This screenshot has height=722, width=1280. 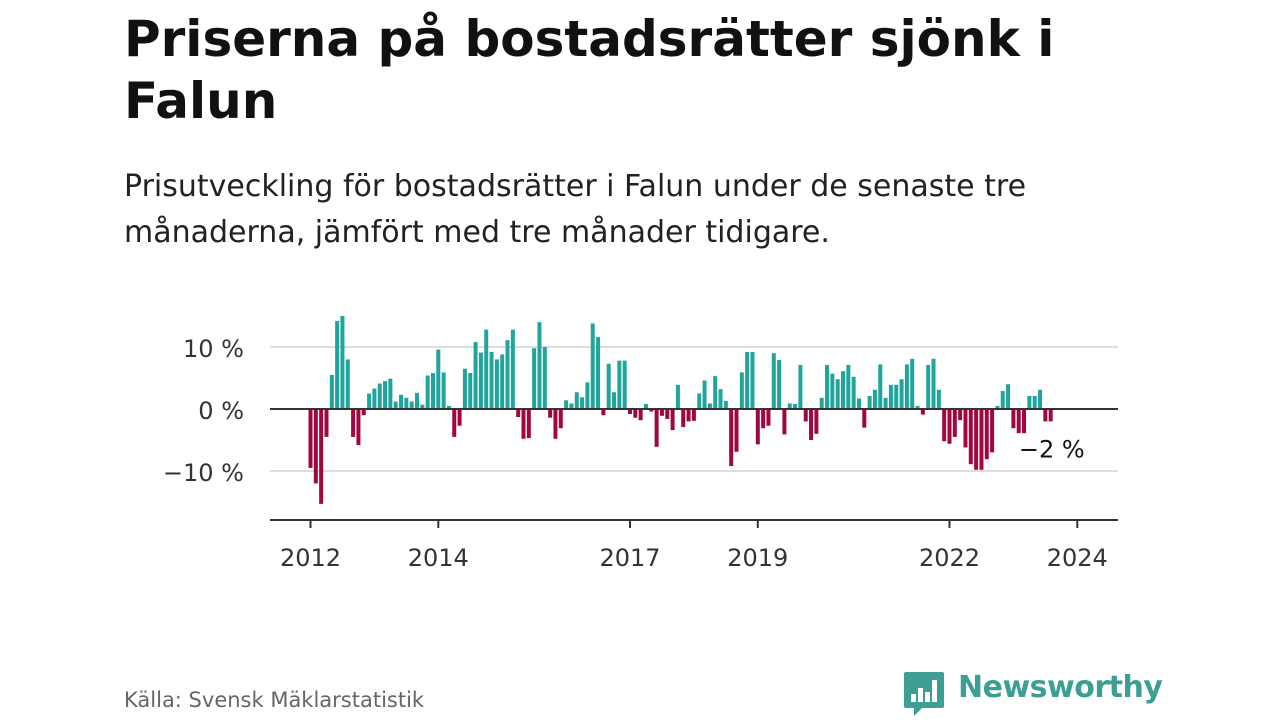 I want to click on y-tick-label: 10 %, so click(x=213, y=349).